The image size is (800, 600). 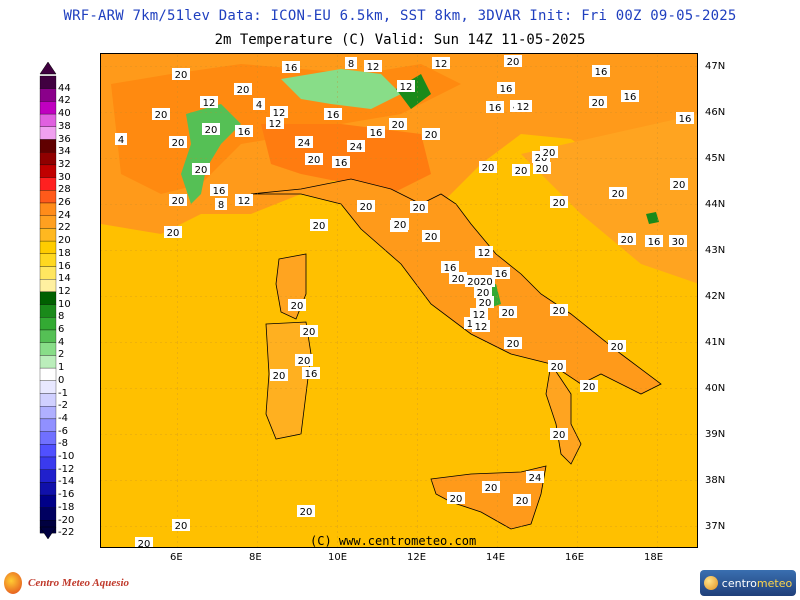 What do you see at coordinates (393, 541) in the screenshot?
I see `copyright-text: (C) www.centrometeo.com` at bounding box center [393, 541].